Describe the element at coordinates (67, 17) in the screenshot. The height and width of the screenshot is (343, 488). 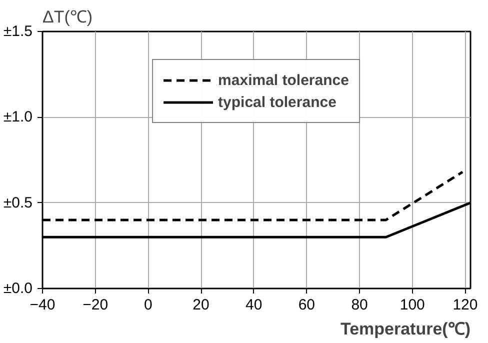
I see `y-axis-title: ΔT(℃)` at that location.